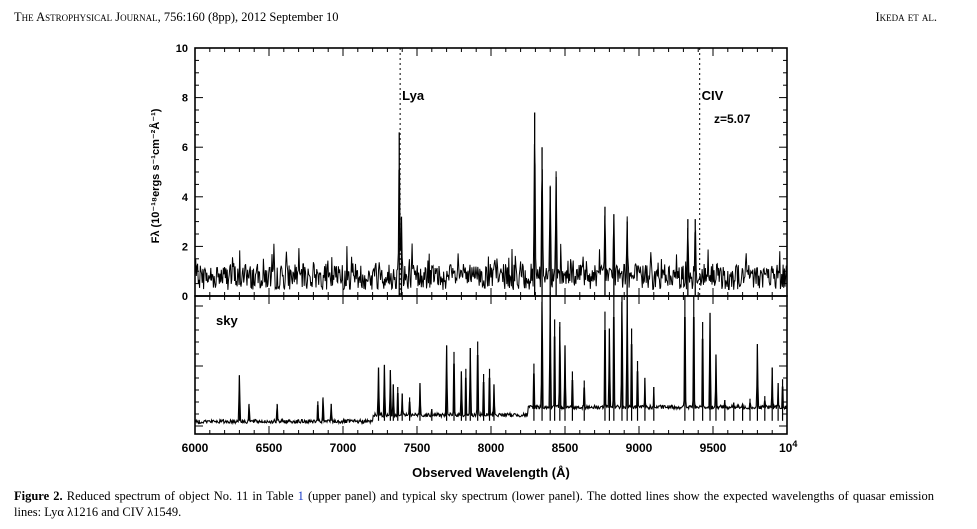  Describe the element at coordinates (417, 448) in the screenshot. I see `x-tick-label: 7500` at that location.